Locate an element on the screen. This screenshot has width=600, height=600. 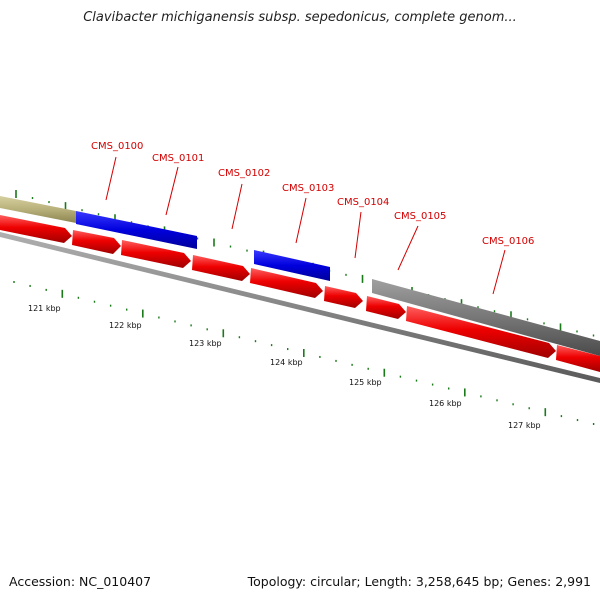
gene-label-cms-0101: CMS_0101 is located at coordinates (178, 158).